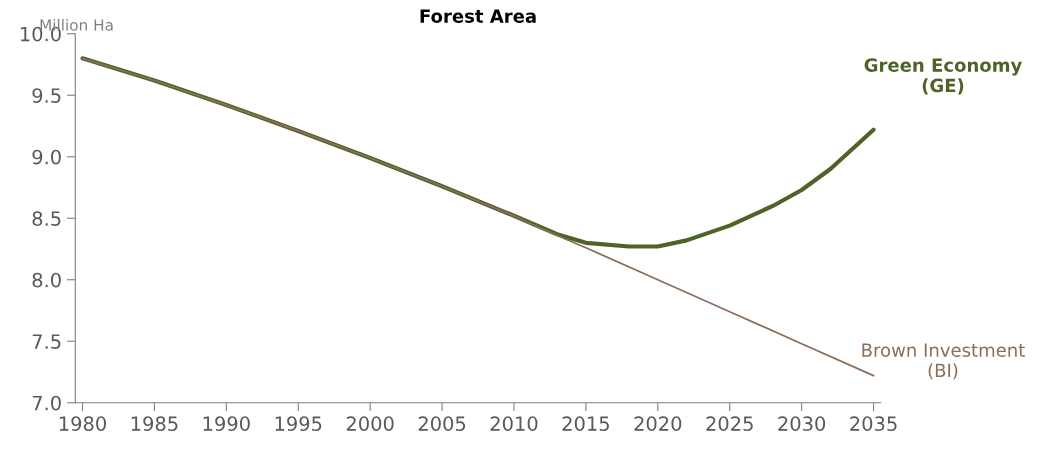 Image resolution: width=1046 pixels, height=450 pixels. What do you see at coordinates (46, 403) in the screenshot?
I see `y-tick-label: 7.0` at bounding box center [46, 403].